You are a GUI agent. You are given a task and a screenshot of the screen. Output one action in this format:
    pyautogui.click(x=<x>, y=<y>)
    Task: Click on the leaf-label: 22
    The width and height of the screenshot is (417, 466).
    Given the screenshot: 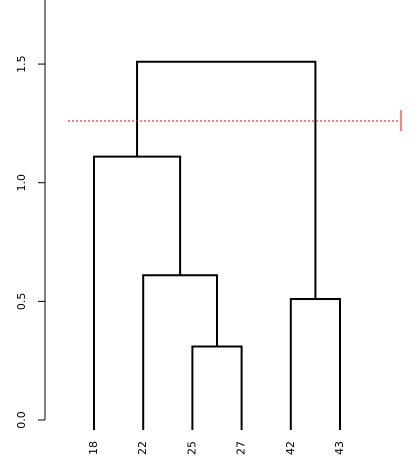 What is the action you would take?
    pyautogui.click(x=142, y=448)
    